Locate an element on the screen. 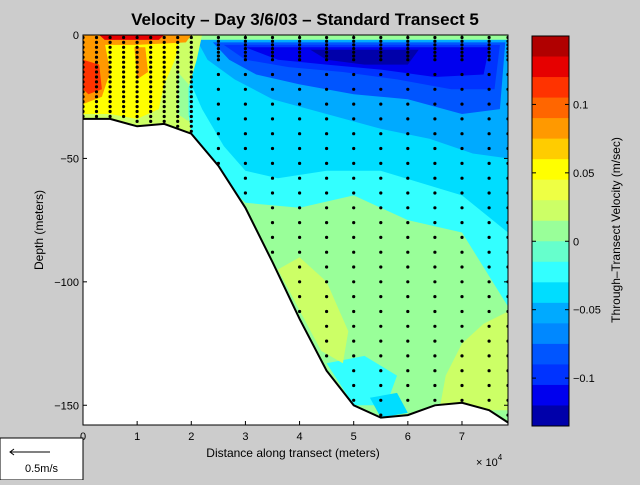 Image resolution: width=640 pixels, height=485 pixels. x-tick-label: 4 is located at coordinates (299, 437).